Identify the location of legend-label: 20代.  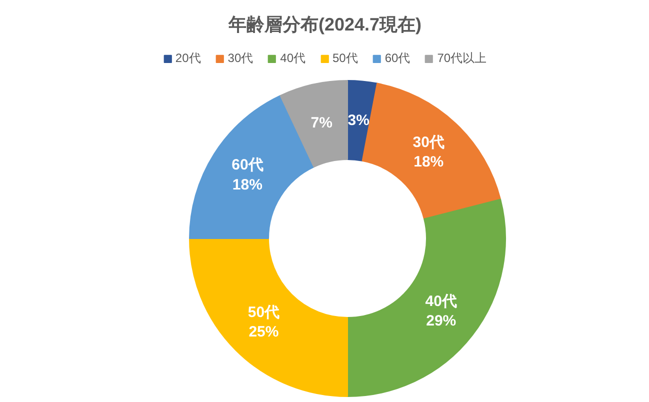
(188, 58).